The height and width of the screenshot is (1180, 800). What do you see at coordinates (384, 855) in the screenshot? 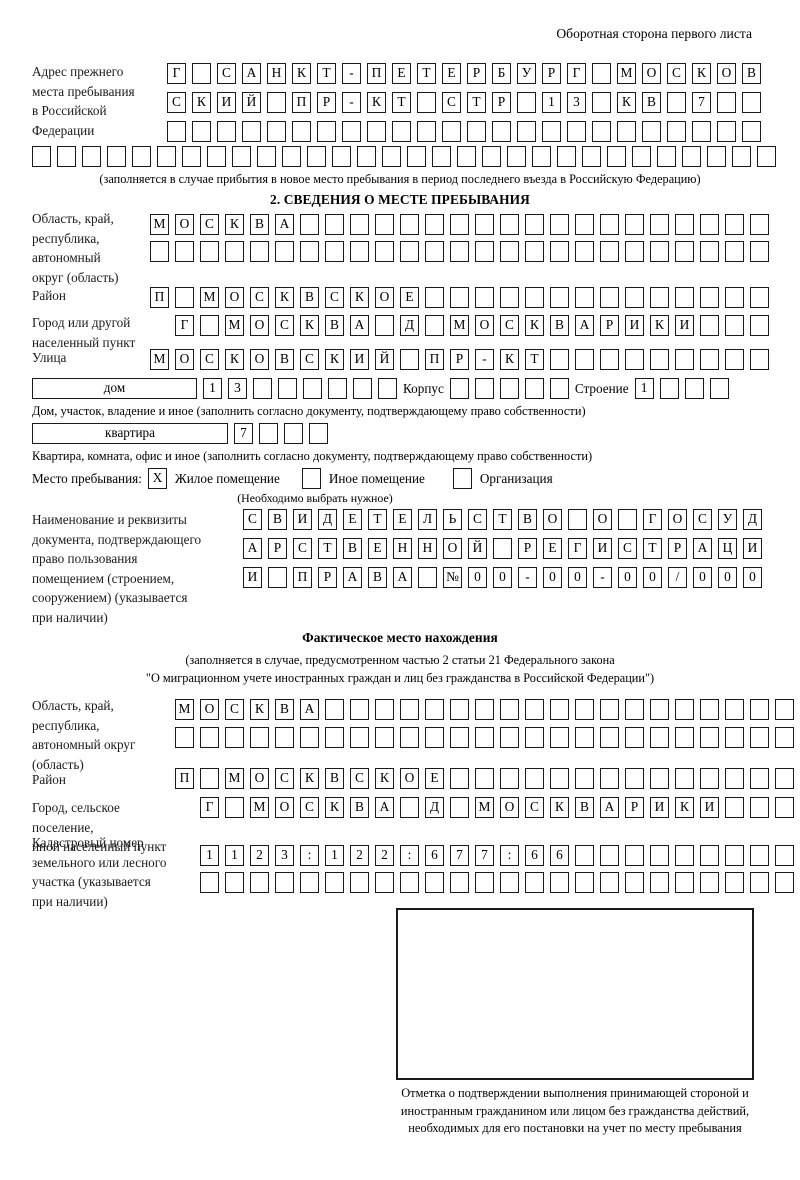
I see `comb-cell: 2` at bounding box center [384, 855].